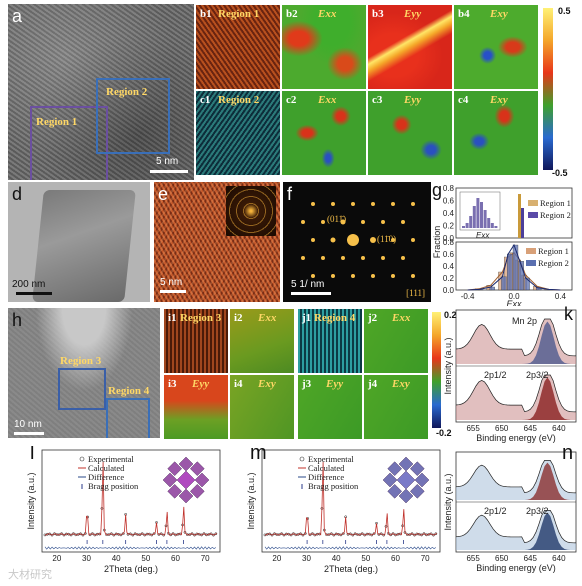 The width and height of the screenshot is (582, 586). Describe the element at coordinates (251, 500) in the screenshot. I see `m-ylabel: Intensity (a.u.)` at that location.